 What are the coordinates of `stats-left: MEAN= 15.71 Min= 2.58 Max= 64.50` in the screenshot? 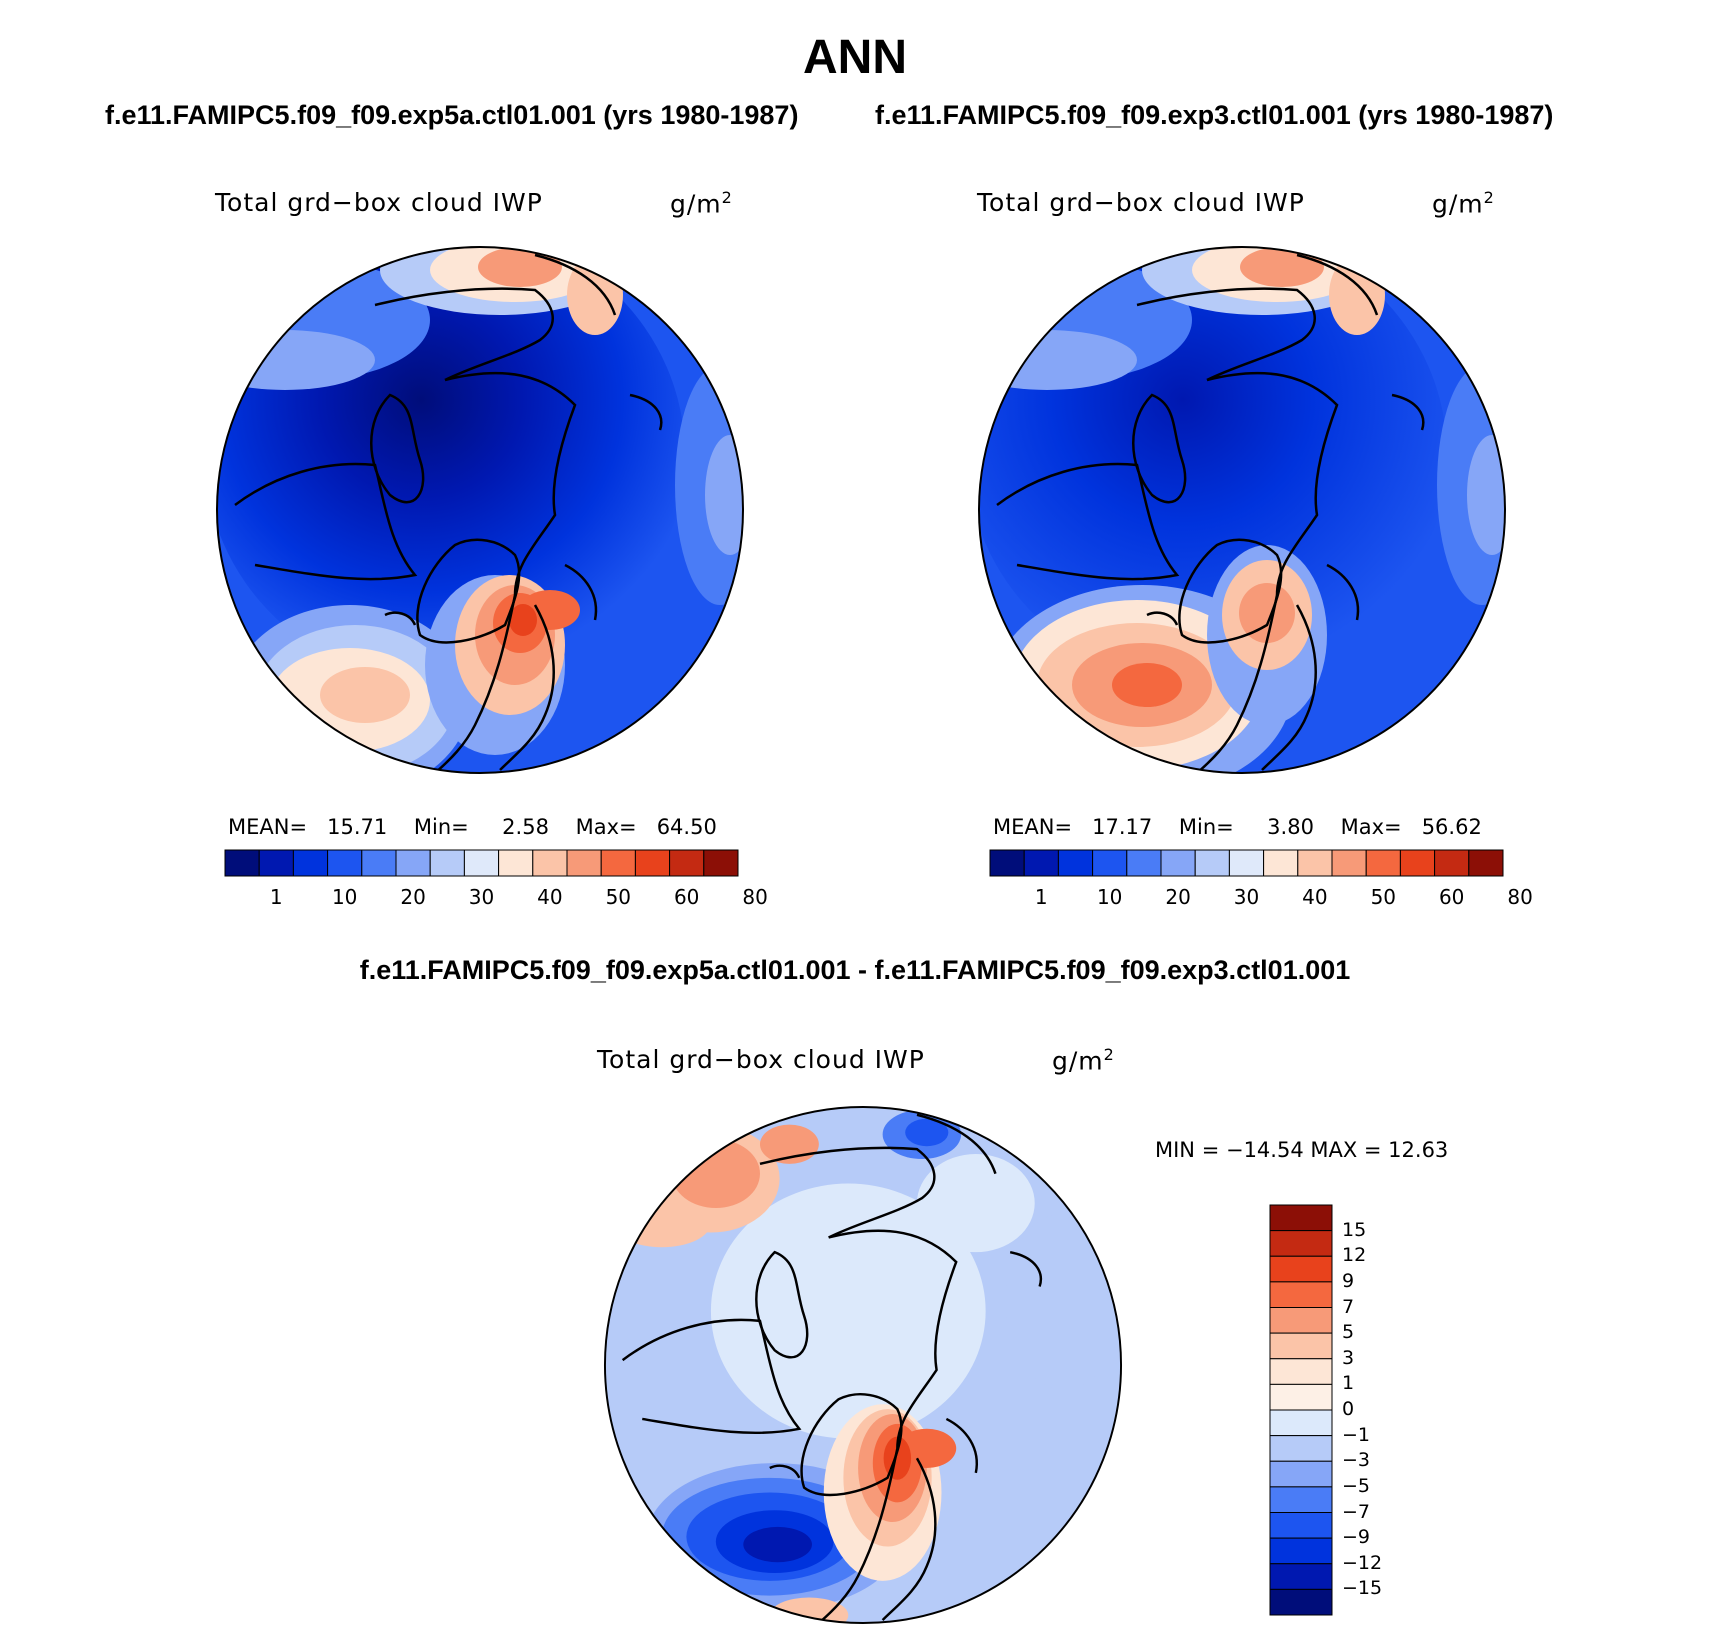 It's located at (472, 827).